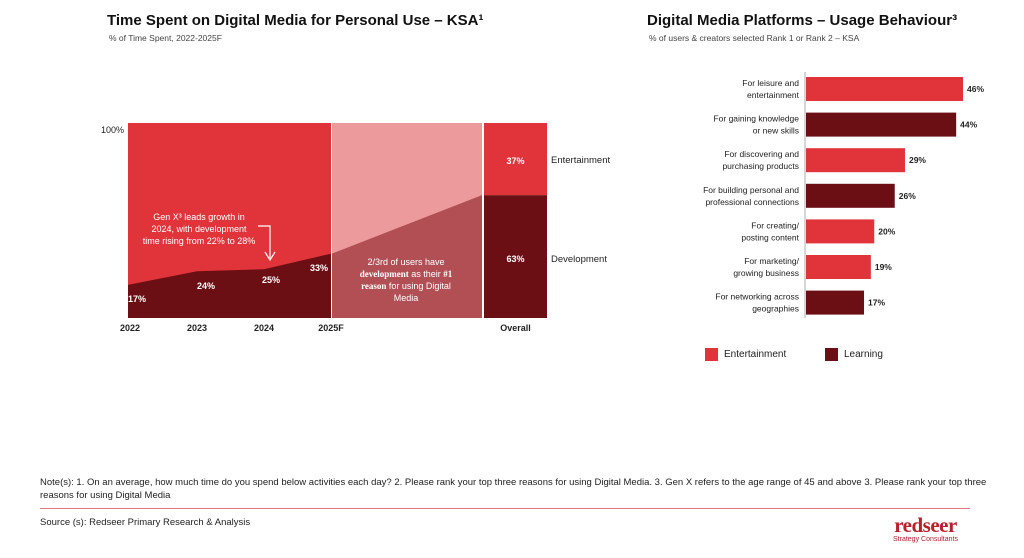  What do you see at coordinates (756, 119) in the screenshot?
I see `bar-category-label: For gaining knowledge` at bounding box center [756, 119].